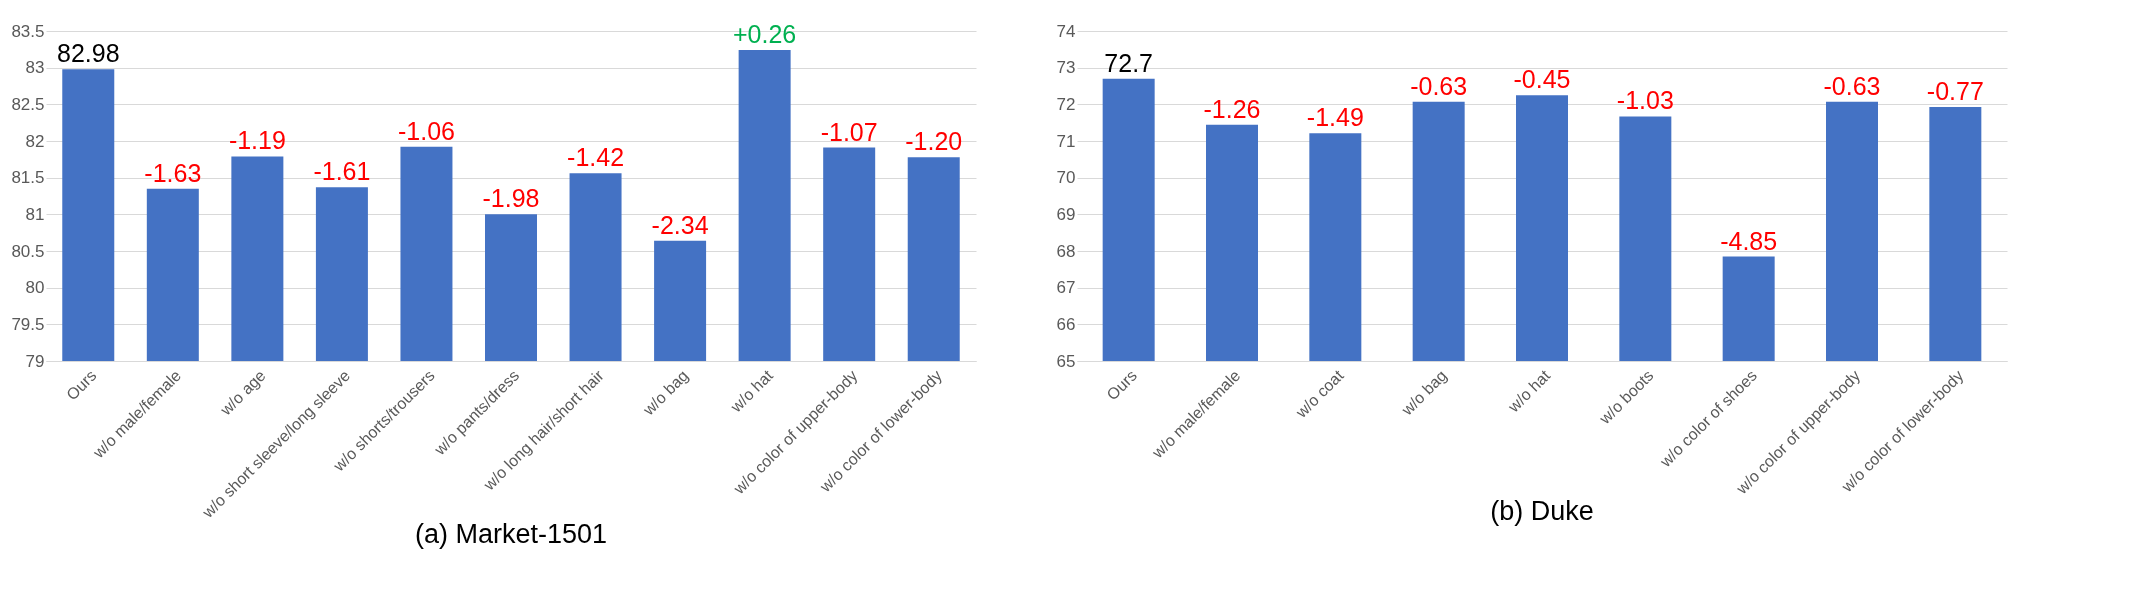 Image resolution: width=2156 pixels, height=591 pixels. What do you see at coordinates (1066, 141) in the screenshot?
I see `y-tick-label: 71` at bounding box center [1066, 141].